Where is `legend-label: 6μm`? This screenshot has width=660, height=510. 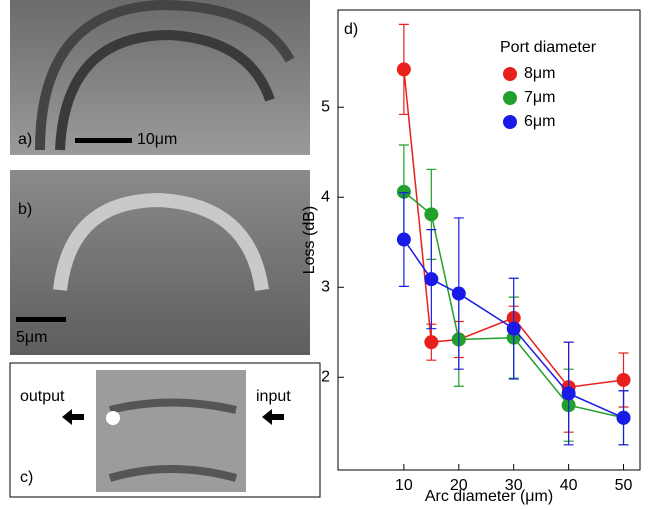
legend-label: 6μm is located at coordinates (539, 121).